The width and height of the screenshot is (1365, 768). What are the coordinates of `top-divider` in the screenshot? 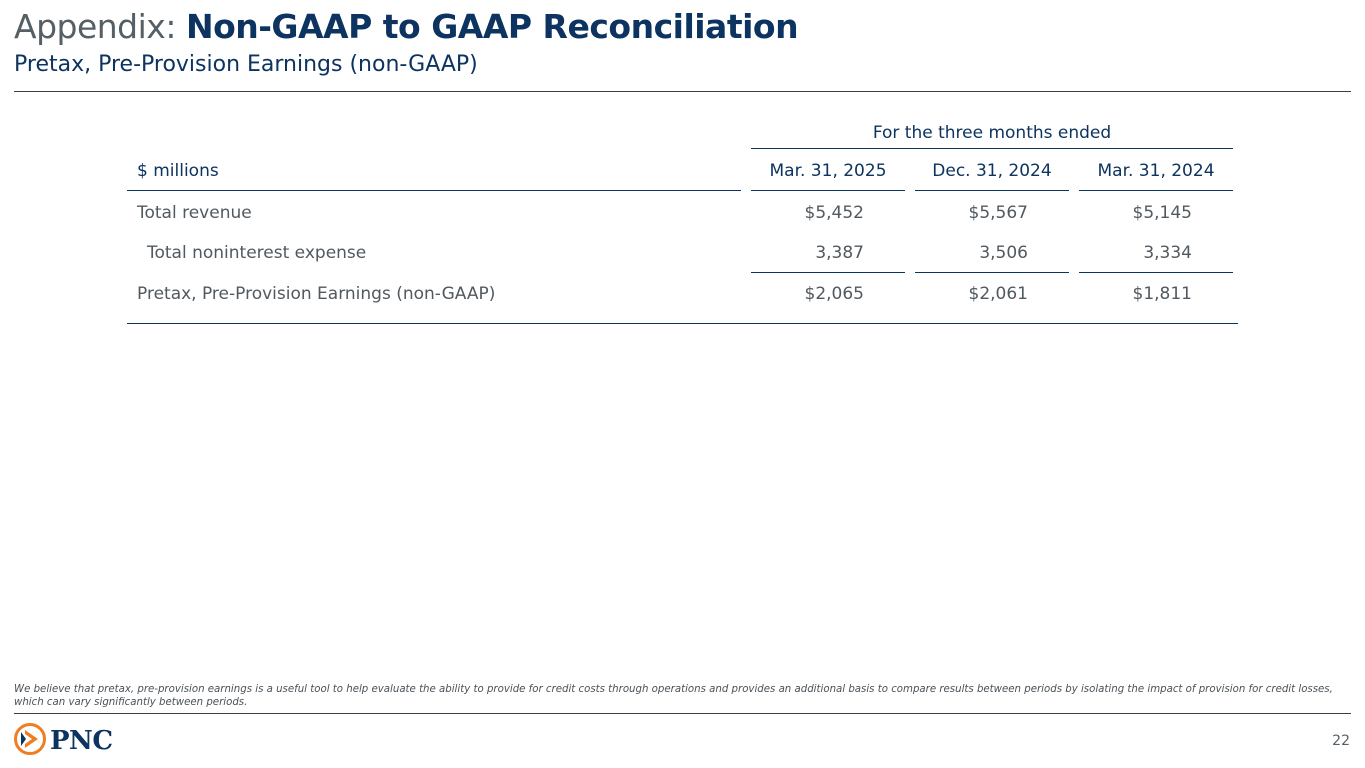 It's located at (682, 91).